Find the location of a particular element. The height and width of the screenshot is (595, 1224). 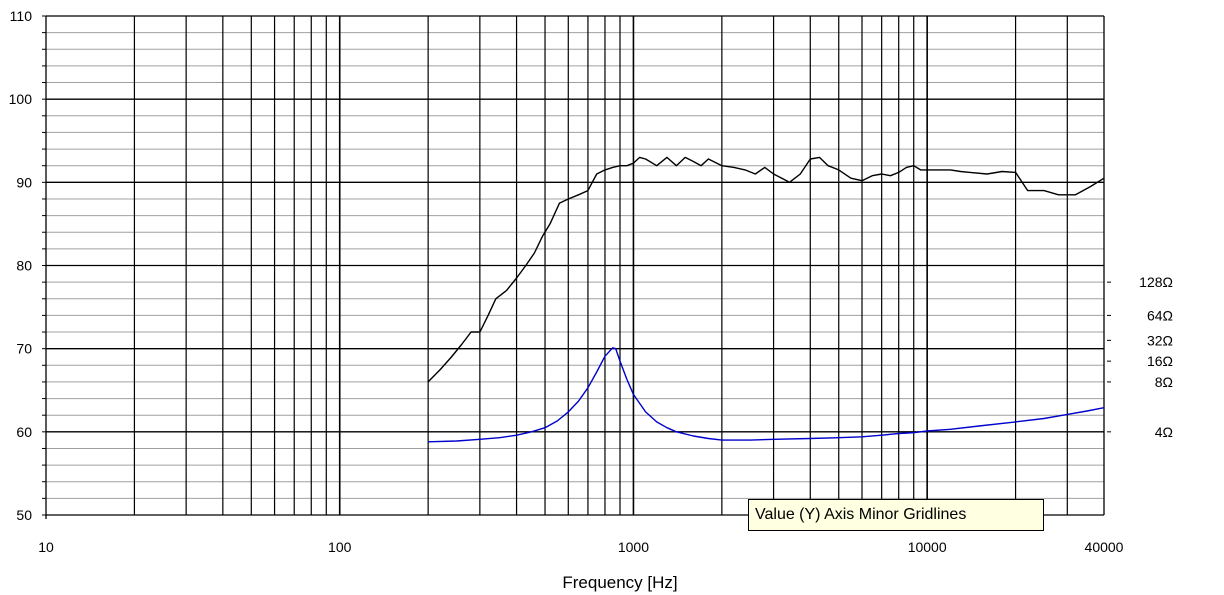

impedance-scale: 128Ω 64Ω 32Ω 16Ω 8Ω 4Ω is located at coordinates (1140, 357).